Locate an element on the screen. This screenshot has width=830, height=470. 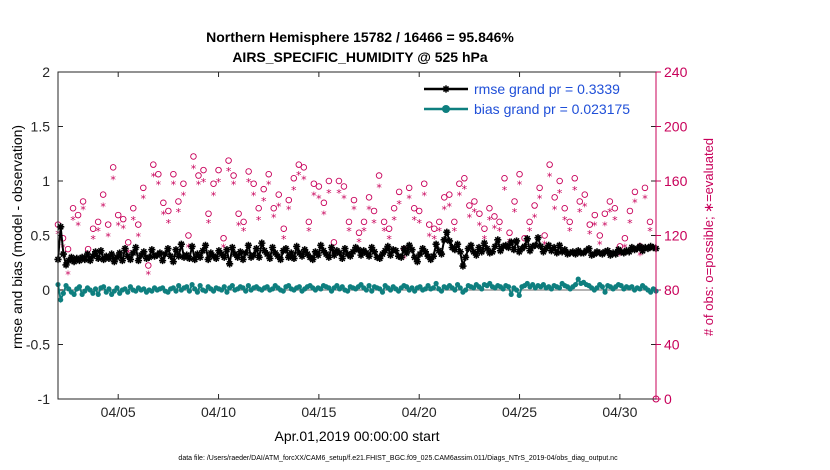
y-tick-label: 0.5 is located at coordinates (41, 236).